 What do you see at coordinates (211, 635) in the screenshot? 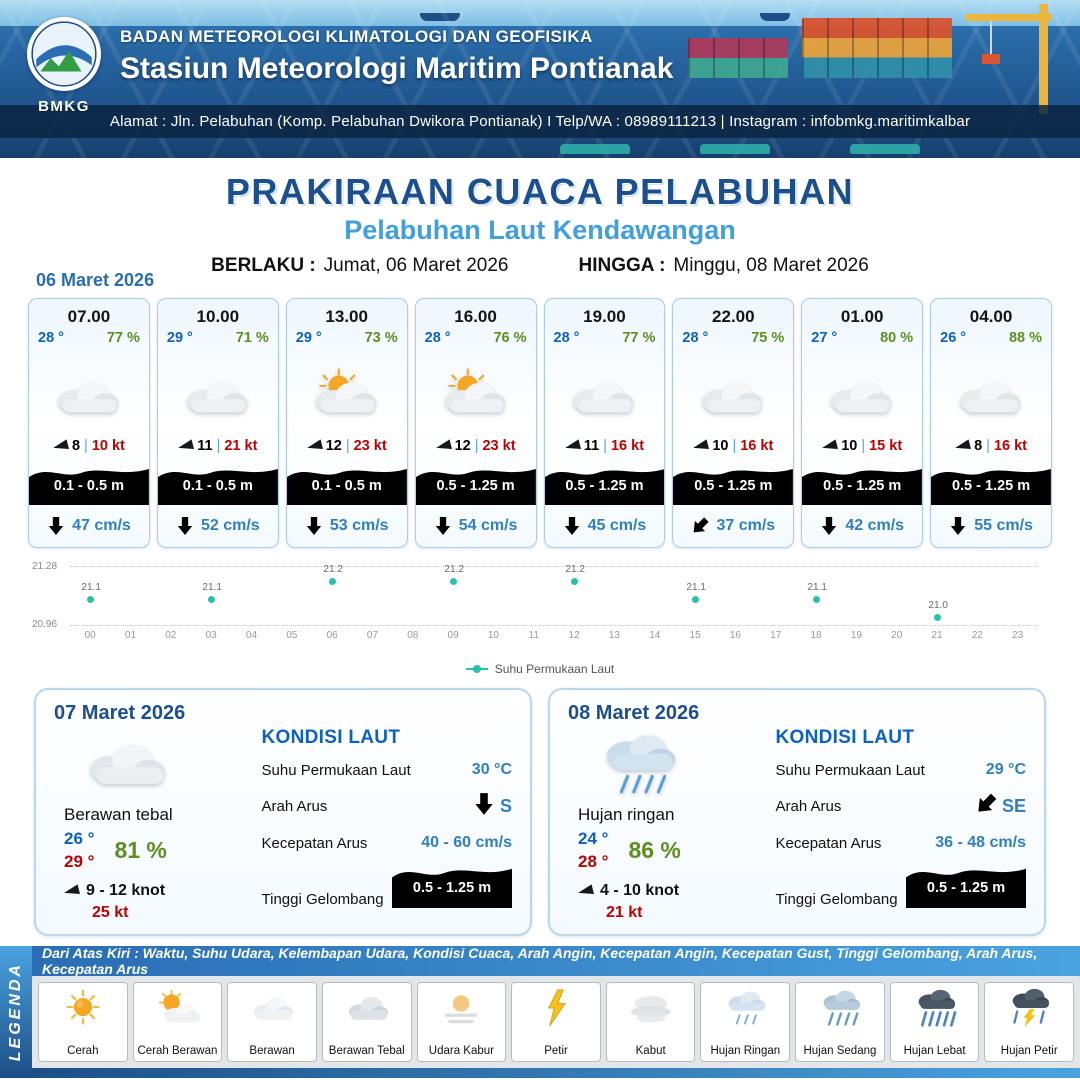
I see `sst-x-tick: 03` at bounding box center [211, 635].